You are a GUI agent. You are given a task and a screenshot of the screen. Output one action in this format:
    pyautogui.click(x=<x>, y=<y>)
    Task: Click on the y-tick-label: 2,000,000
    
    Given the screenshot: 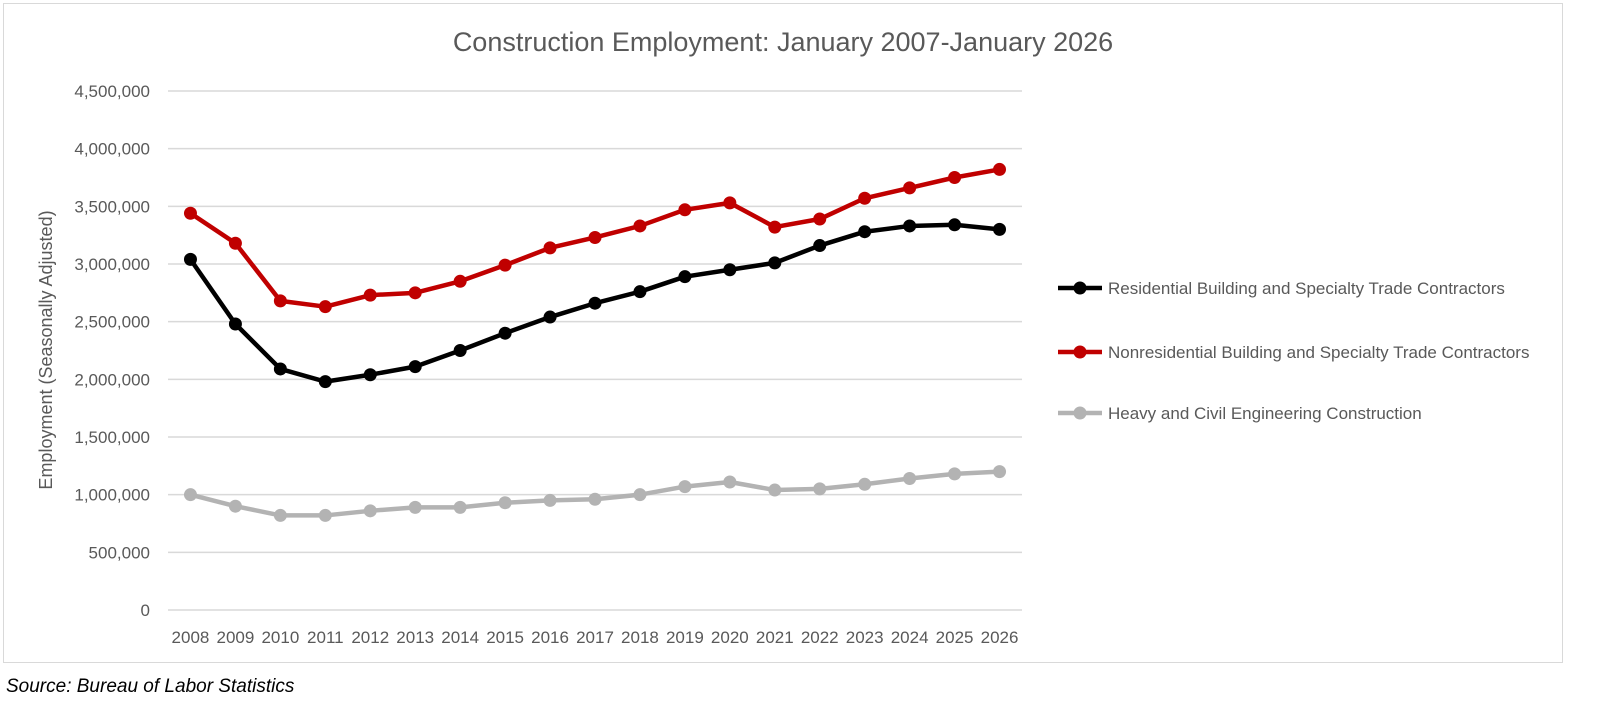 What is the action you would take?
    pyautogui.click(x=112, y=379)
    